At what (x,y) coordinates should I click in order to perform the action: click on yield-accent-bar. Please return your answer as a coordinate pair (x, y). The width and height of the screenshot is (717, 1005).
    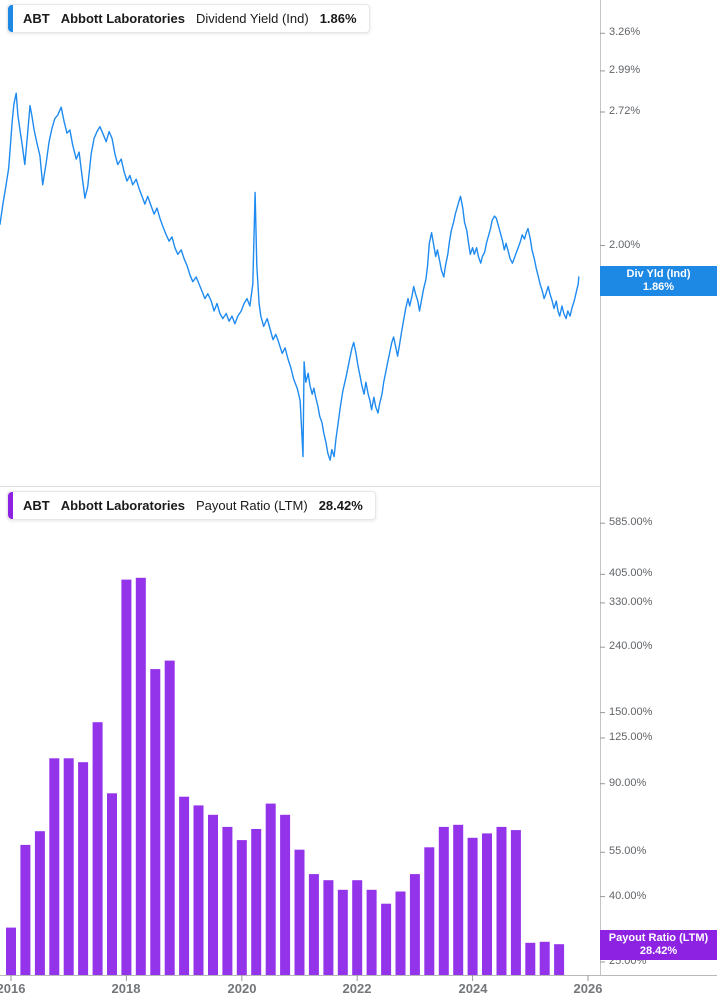
    Looking at the image, I should click on (10, 18).